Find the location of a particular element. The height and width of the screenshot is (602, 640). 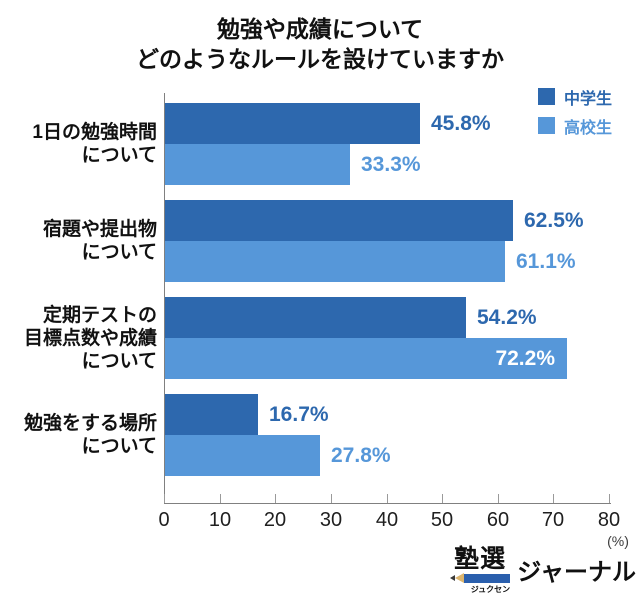

logo-furigana-text: ジュクセン is located at coordinates (490, 589).